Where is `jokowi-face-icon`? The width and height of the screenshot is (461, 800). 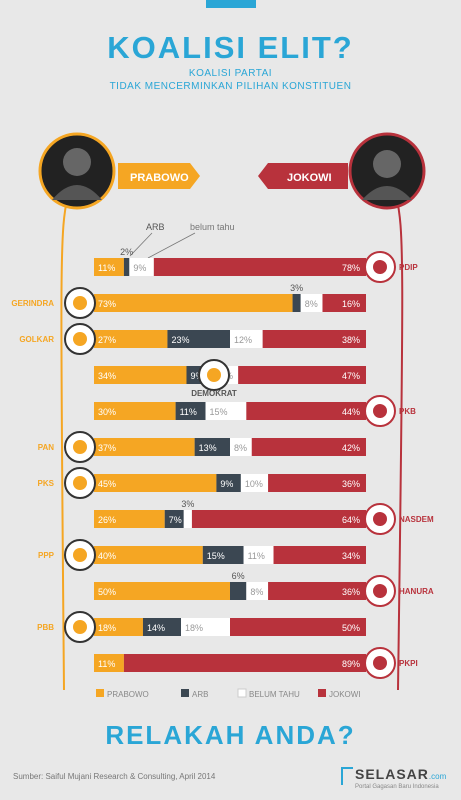
jokowi-face-icon is located at coordinates (387, 164).